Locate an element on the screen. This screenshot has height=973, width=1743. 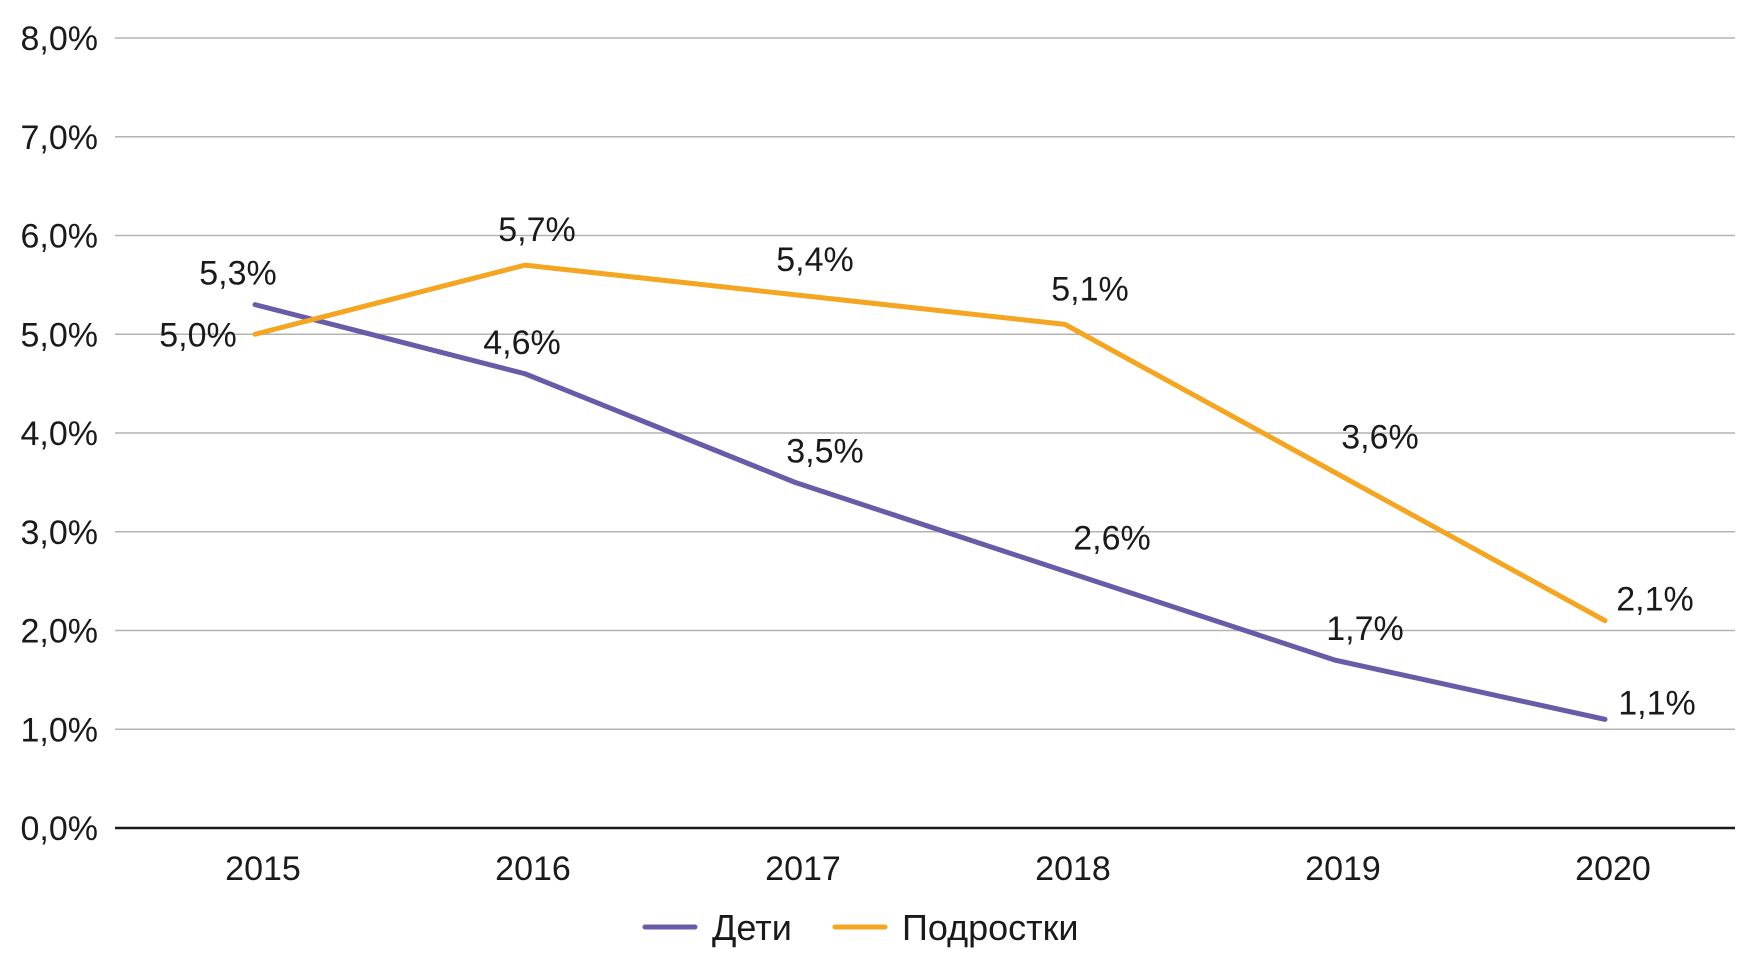
y-tick-label: 1,0% is located at coordinates (60, 730).